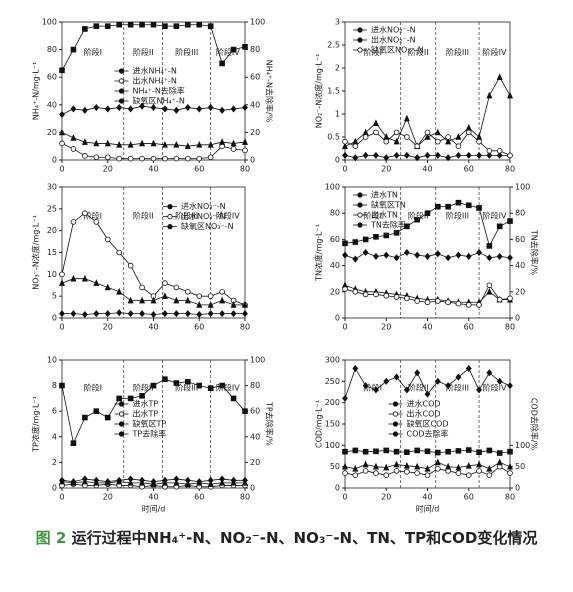 The height and width of the screenshot is (592, 573). I want to click on y-tick-label: 200, so click(332, 402).